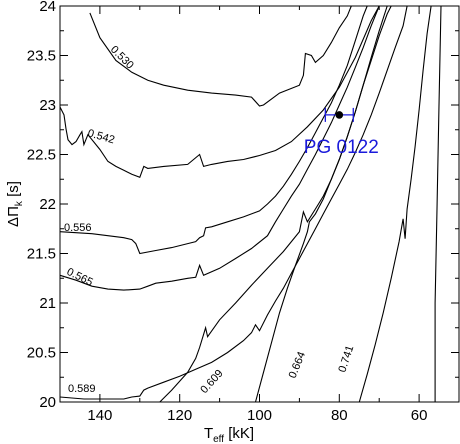 The height and width of the screenshot is (444, 460). Describe the element at coordinates (41, 254) in the screenshot. I see `y-tick-label: 21.5` at that location.